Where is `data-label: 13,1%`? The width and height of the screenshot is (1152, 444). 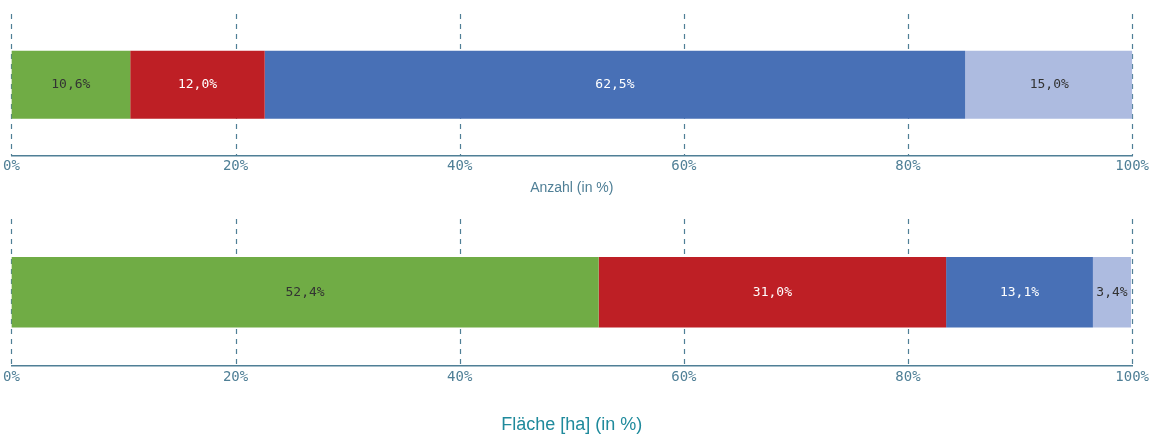 data-label: 13,1% is located at coordinates (1019, 291).